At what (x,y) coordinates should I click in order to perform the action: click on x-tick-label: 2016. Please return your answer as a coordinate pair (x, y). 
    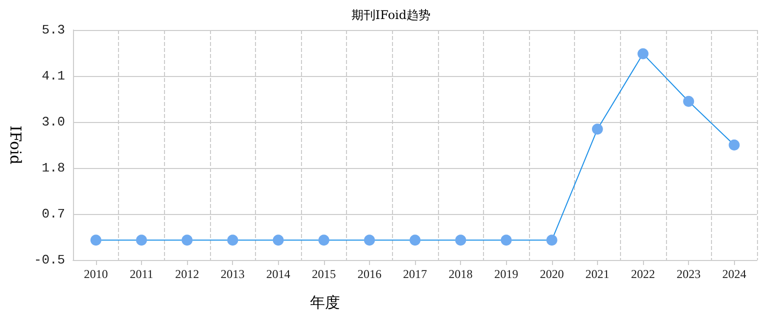
    Looking at the image, I should click on (369, 274).